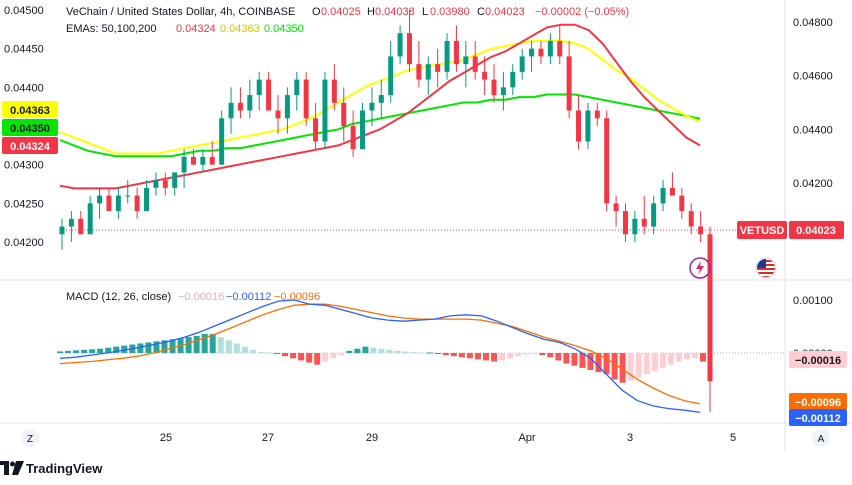  What do you see at coordinates (818, 361) in the screenshot?
I see `svg-text: −0.00016` at bounding box center [818, 361].